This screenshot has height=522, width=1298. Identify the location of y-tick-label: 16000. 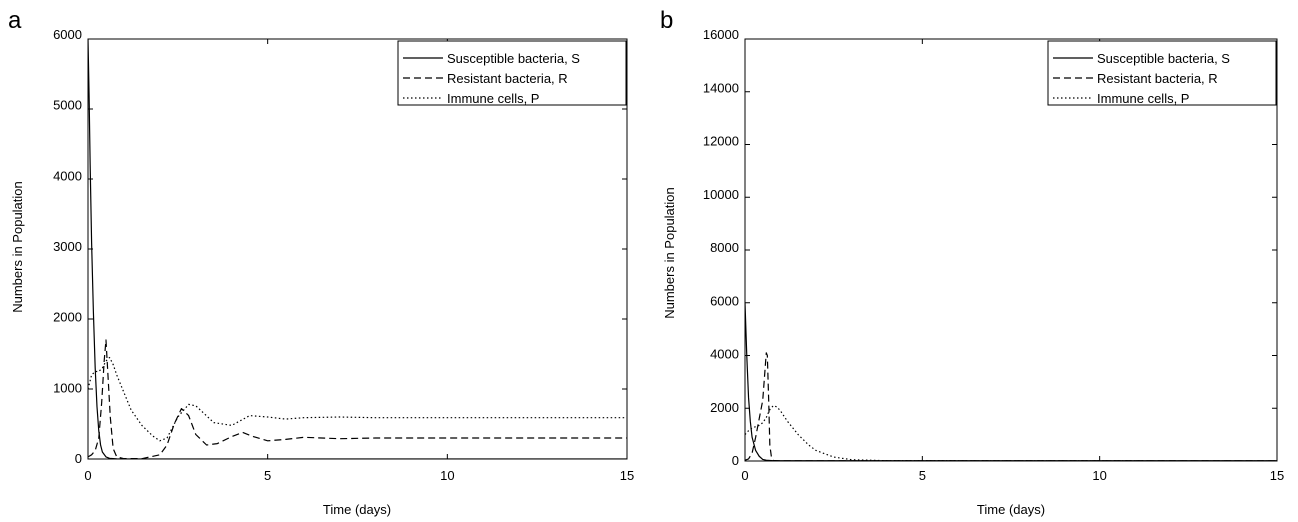
(721, 34).